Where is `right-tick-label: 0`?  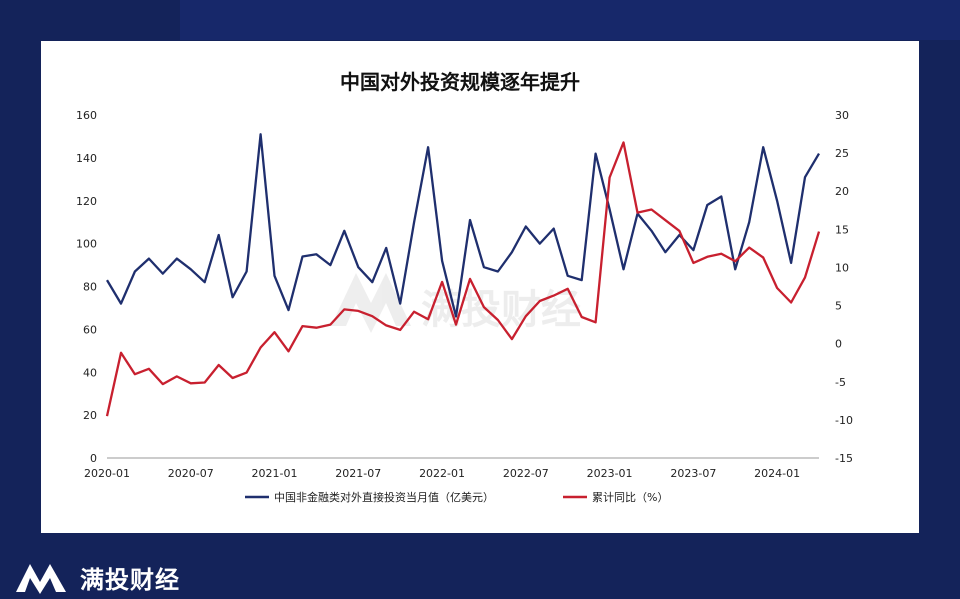
right-tick-label: 0 is located at coordinates (838, 344).